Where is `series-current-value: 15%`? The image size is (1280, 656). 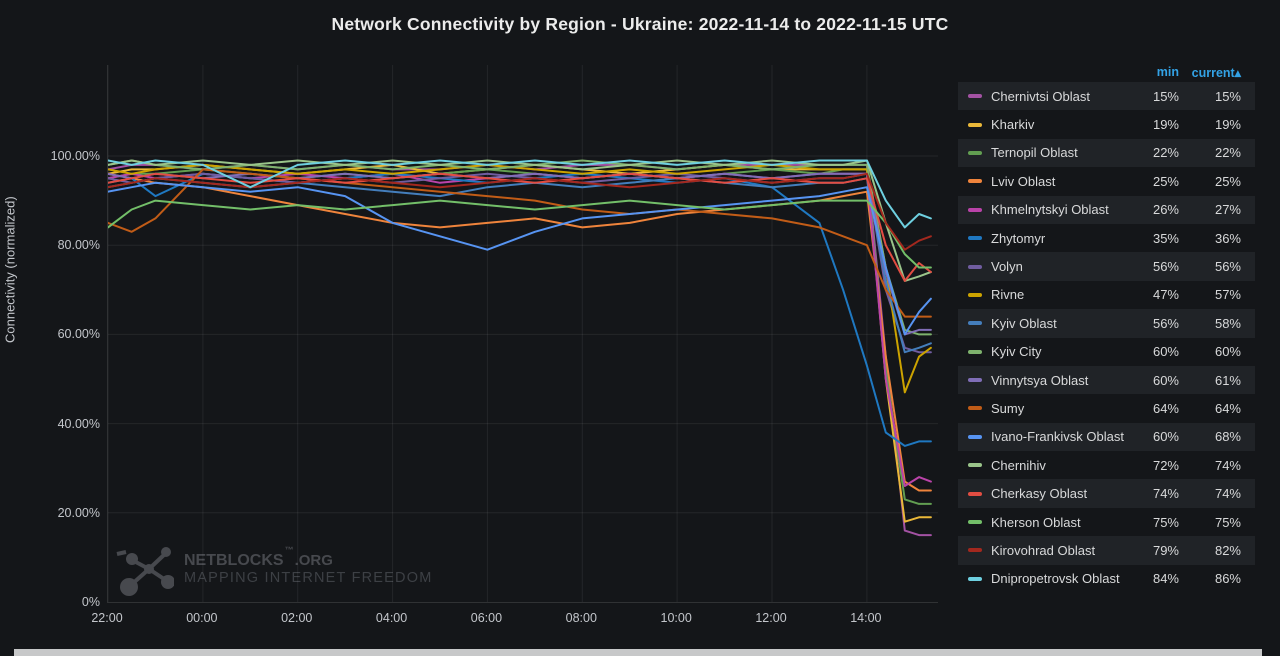
series-current-value: 15% is located at coordinates (1227, 96).